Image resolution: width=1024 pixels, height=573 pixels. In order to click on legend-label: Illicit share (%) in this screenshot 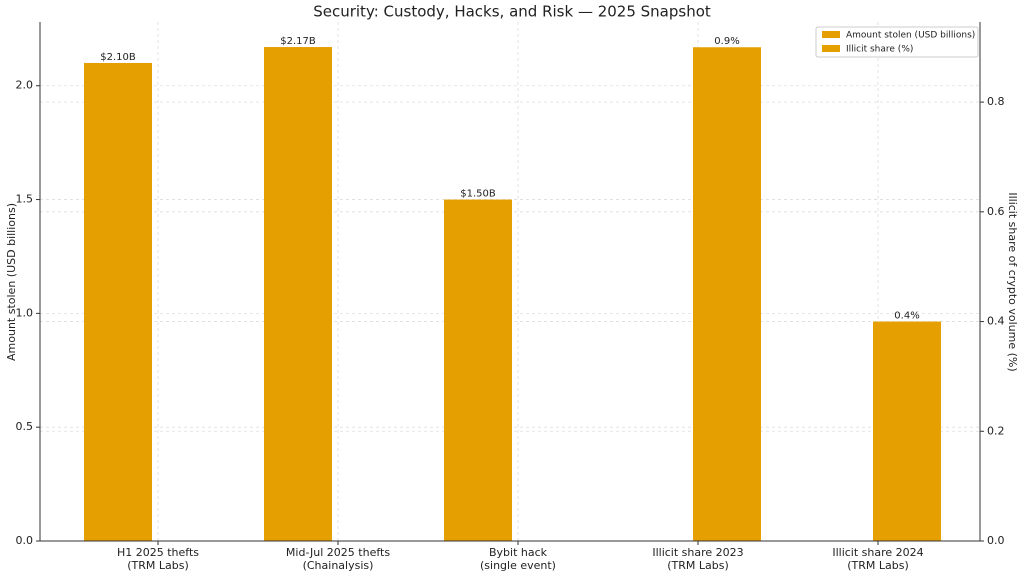, I will do `click(879, 50)`.